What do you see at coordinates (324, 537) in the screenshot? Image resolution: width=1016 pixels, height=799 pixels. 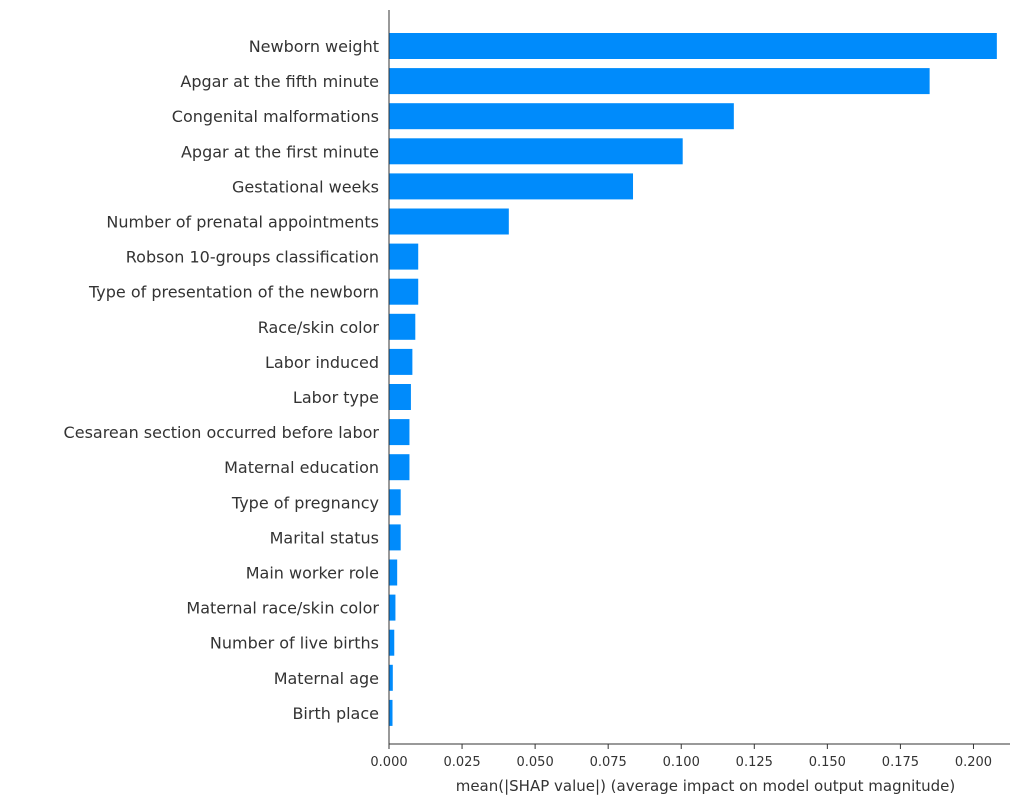 I see `category-label-14: Marital status` at bounding box center [324, 537].